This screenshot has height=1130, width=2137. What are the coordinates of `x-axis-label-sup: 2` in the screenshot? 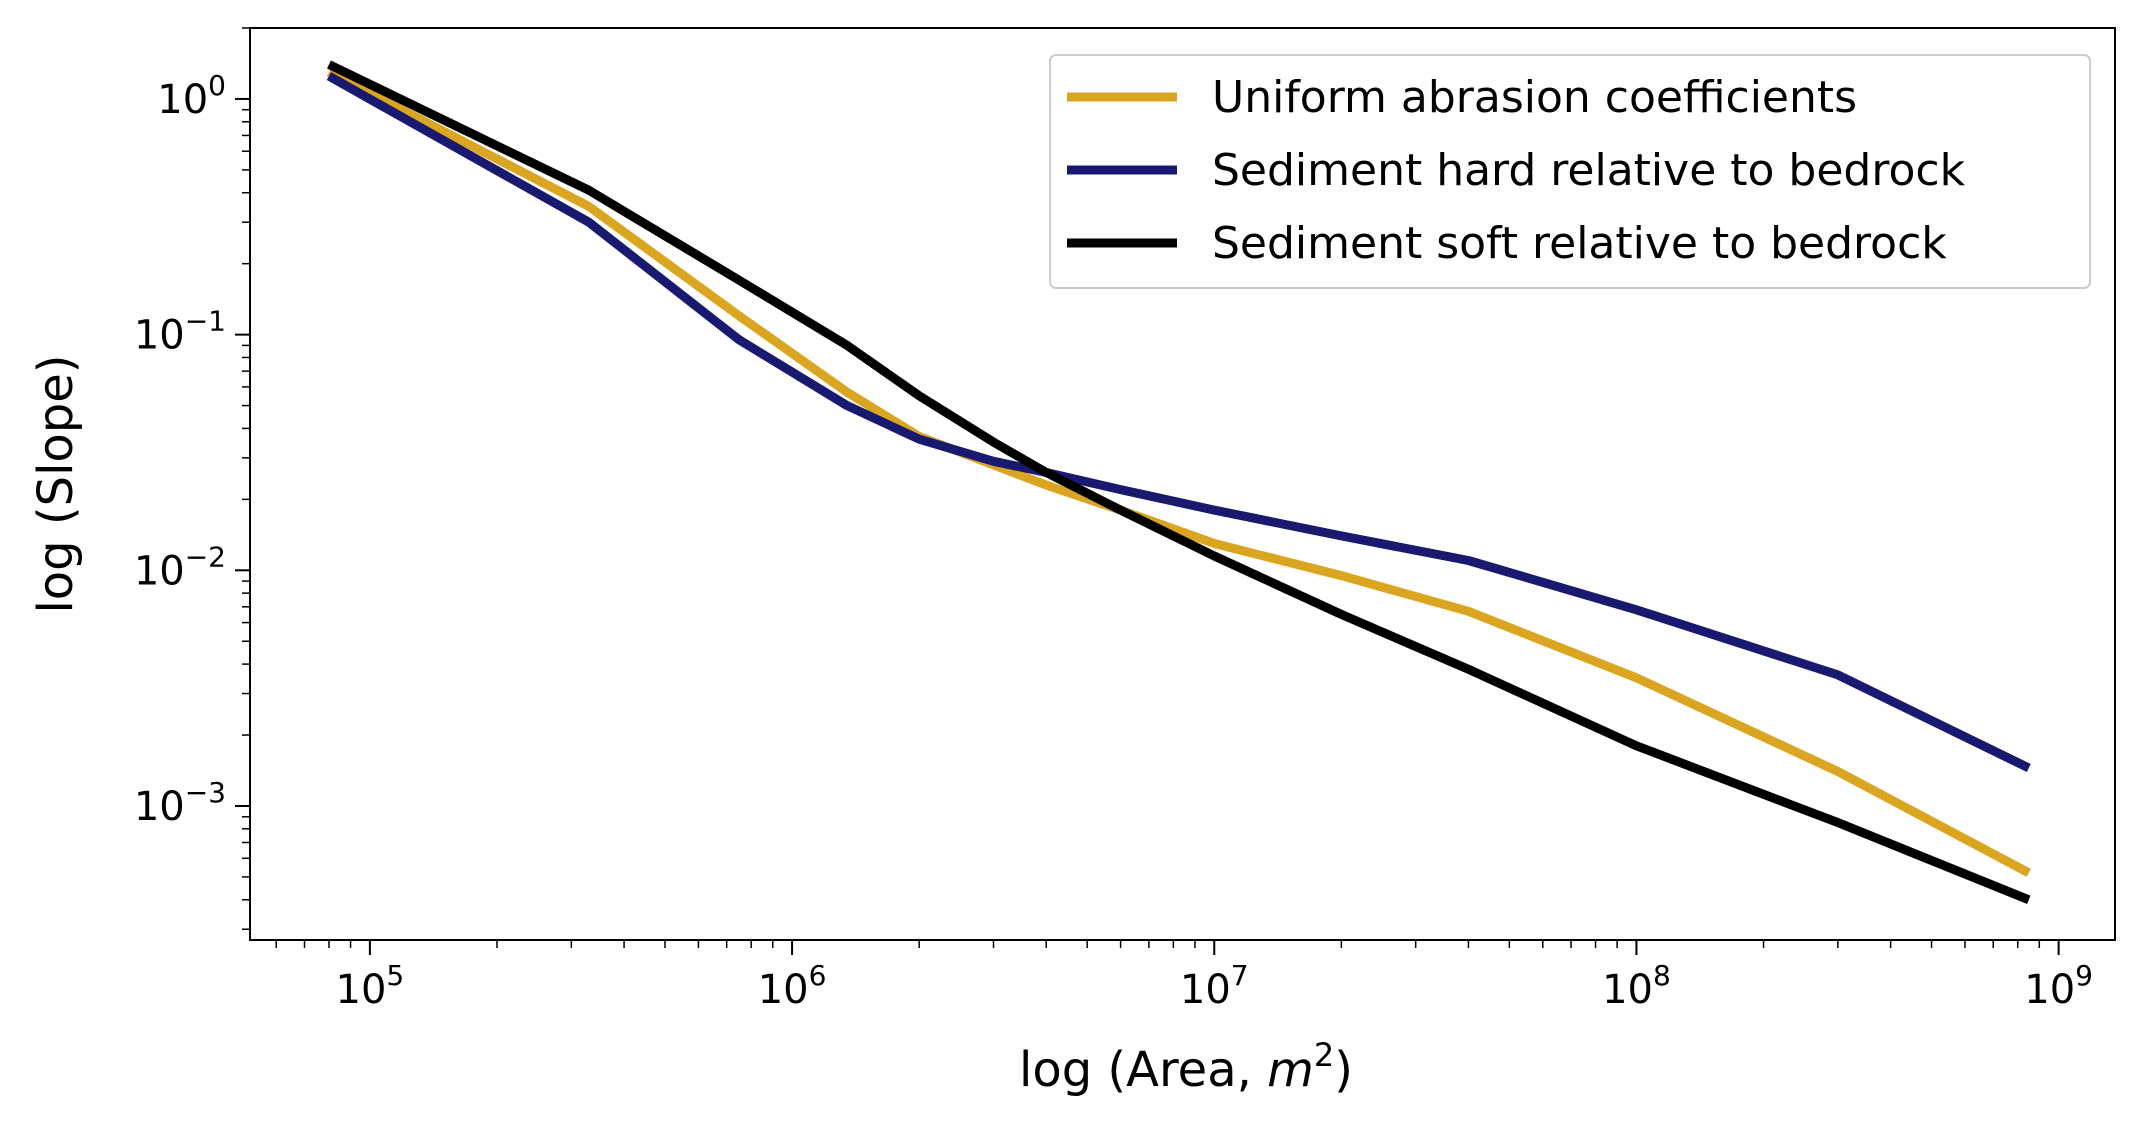 It's located at (1324, 1055).